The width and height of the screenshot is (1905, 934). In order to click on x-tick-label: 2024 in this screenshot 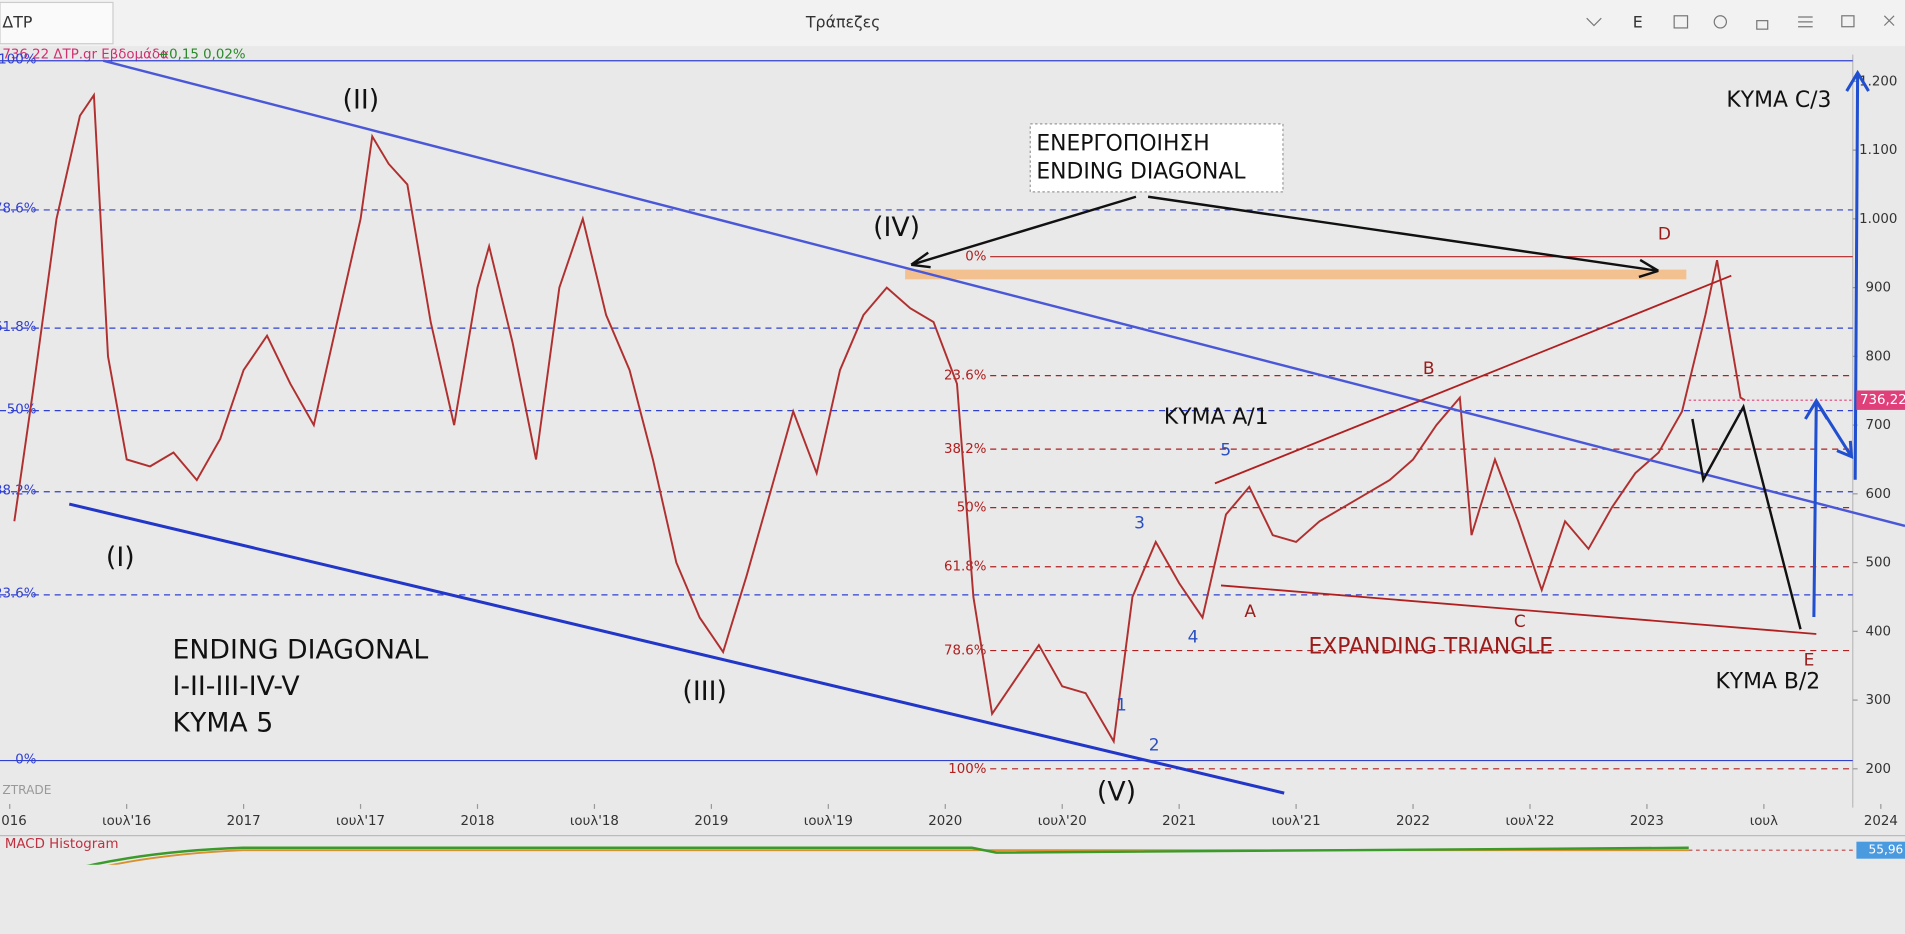, I will do `click(1881, 821)`.